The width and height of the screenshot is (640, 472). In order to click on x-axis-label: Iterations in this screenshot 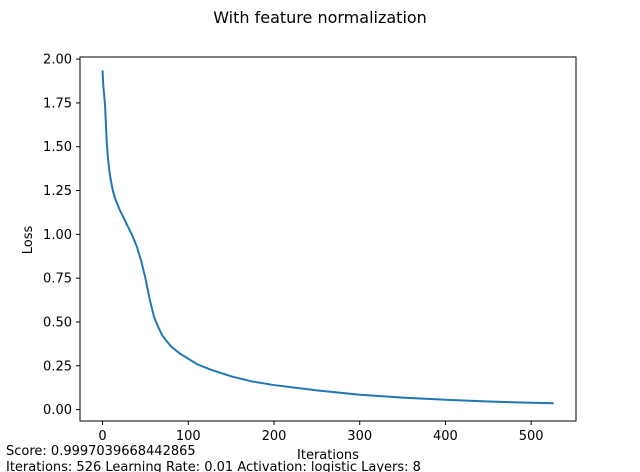, I will do `click(328, 455)`.